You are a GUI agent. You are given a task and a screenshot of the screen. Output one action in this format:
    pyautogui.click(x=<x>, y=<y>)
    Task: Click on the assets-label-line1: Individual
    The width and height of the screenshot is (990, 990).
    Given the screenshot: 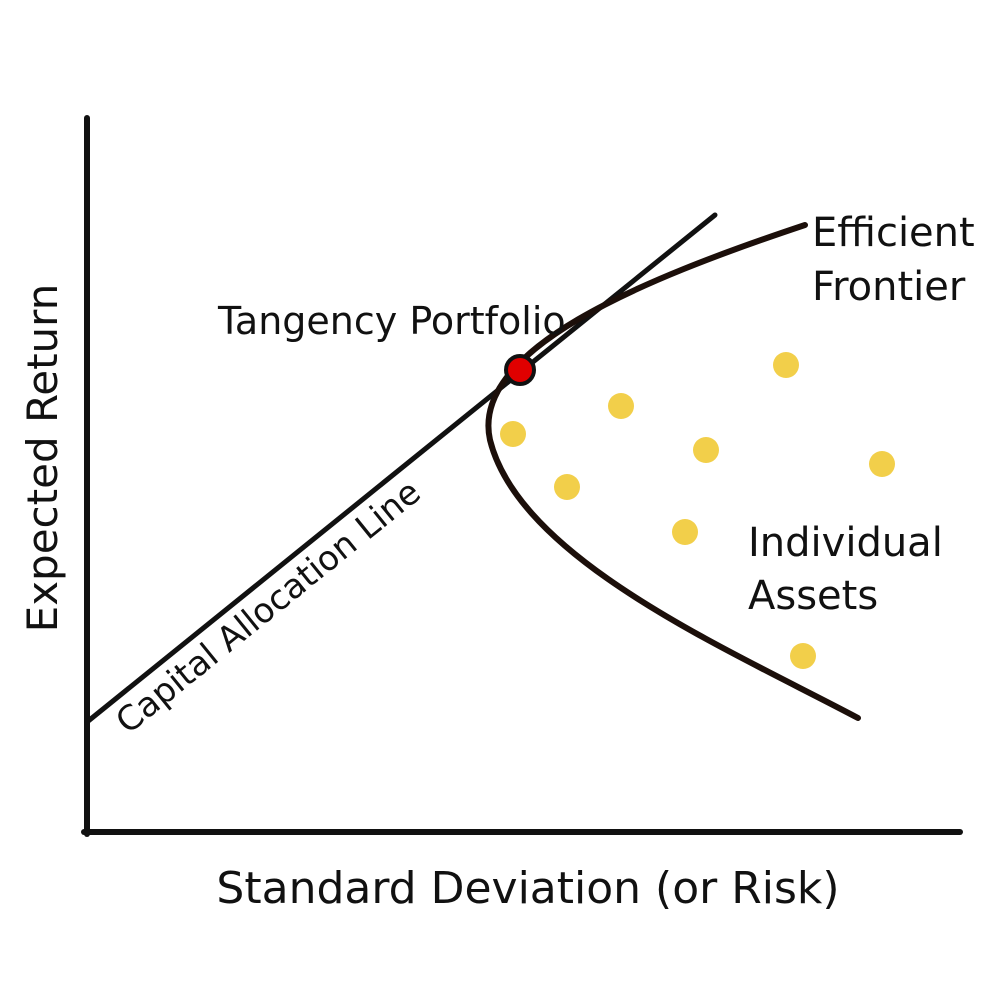 What is the action you would take?
    pyautogui.click(x=845, y=543)
    